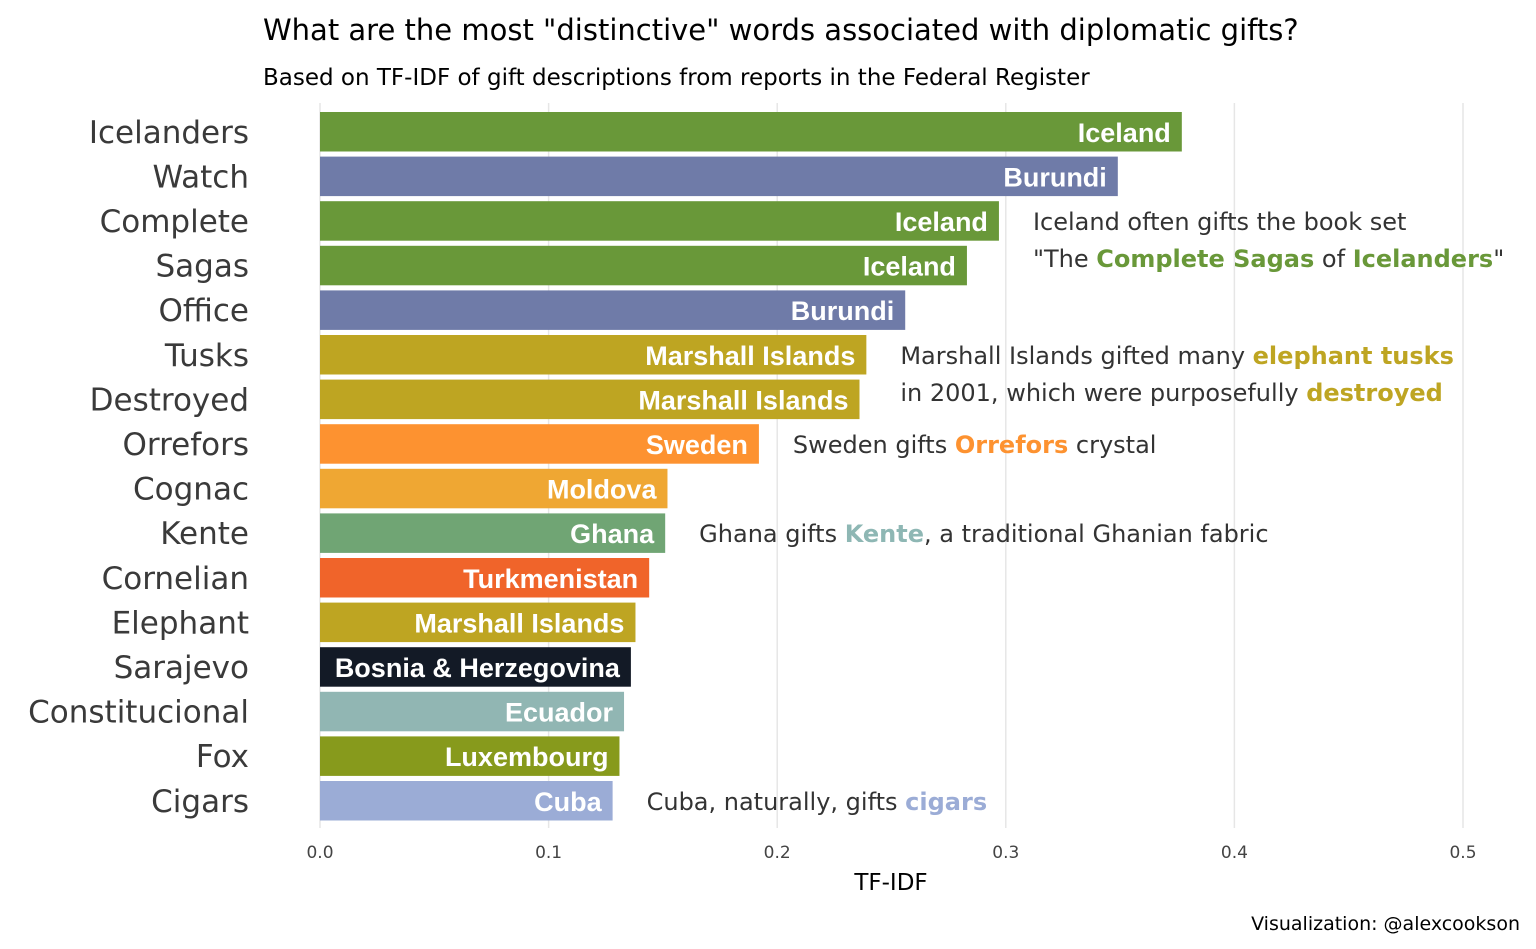 The image size is (1536, 949). Describe the element at coordinates (222, 757) in the screenshot. I see `category-label: Fox` at that location.